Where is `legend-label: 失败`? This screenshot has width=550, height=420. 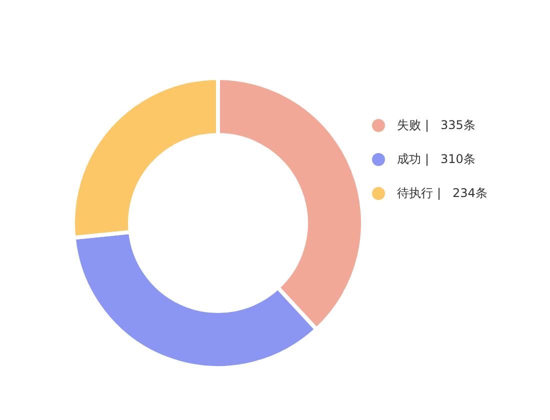 legend-label: 失败 is located at coordinates (409, 125).